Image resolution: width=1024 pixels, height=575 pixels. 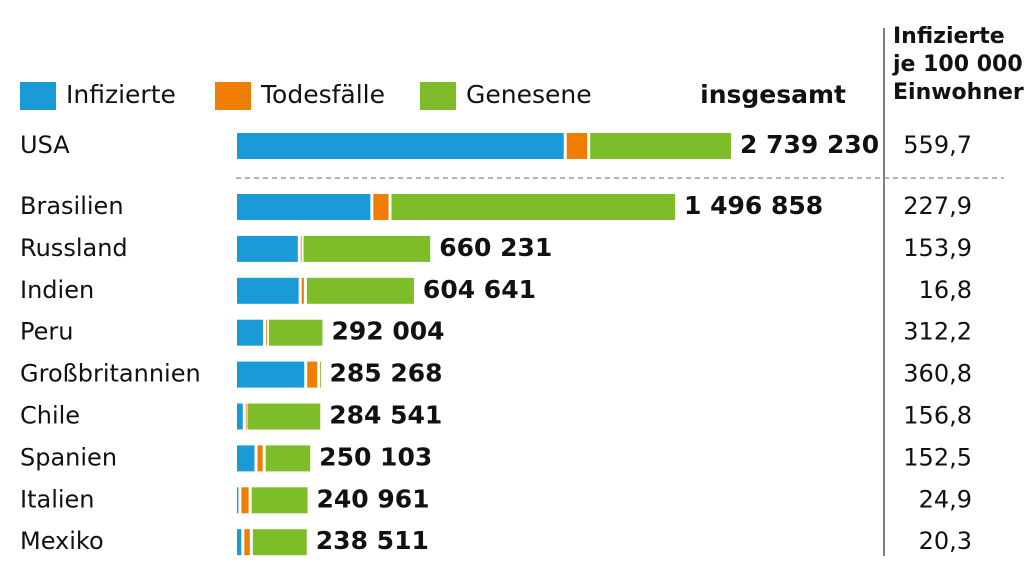 What do you see at coordinates (773, 94) in the screenshot?
I see `totals-title: insgesamt` at bounding box center [773, 94].